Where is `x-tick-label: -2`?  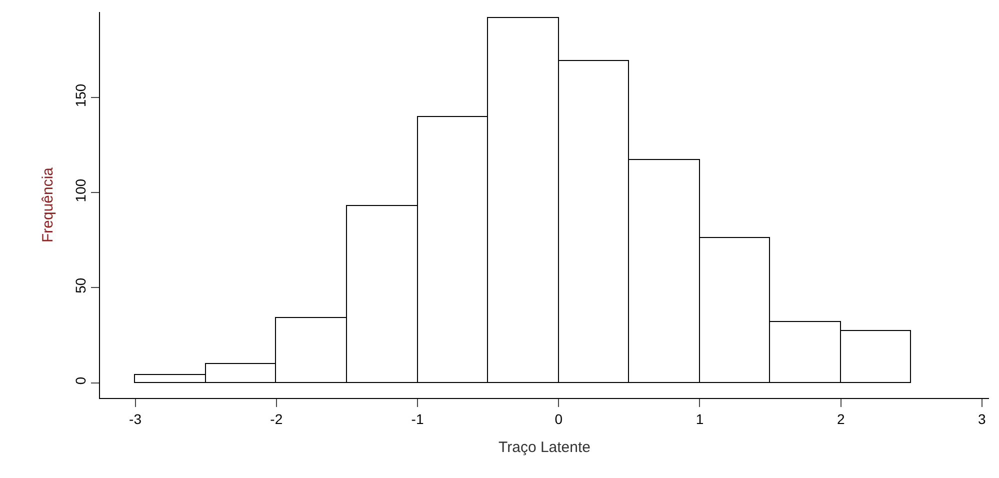 x-tick-label: -2 is located at coordinates (276, 418).